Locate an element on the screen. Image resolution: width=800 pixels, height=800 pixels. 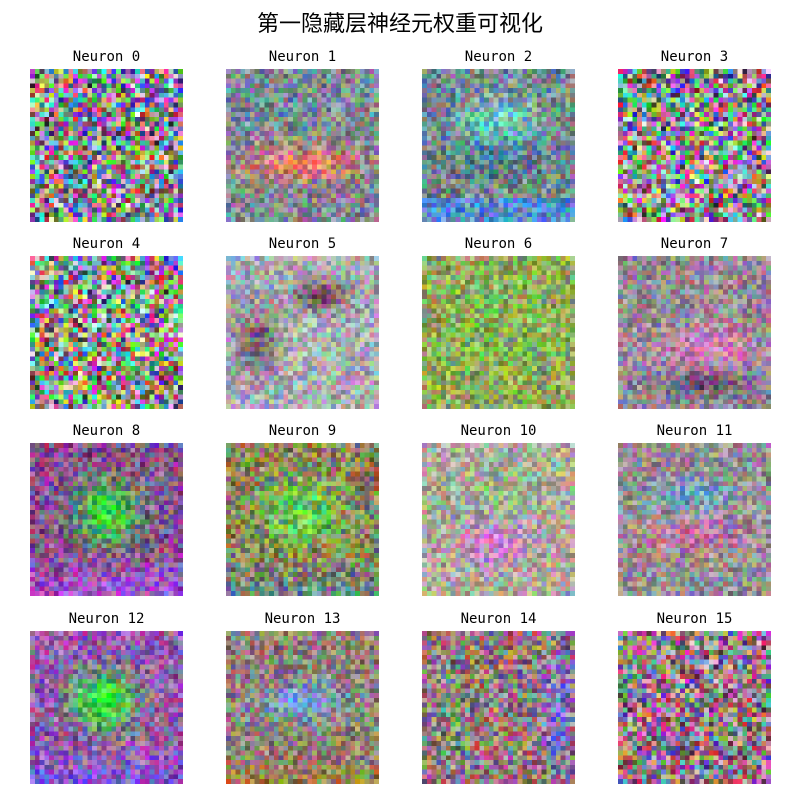
neuron-title: Neuron 0 is located at coordinates (106, 57).